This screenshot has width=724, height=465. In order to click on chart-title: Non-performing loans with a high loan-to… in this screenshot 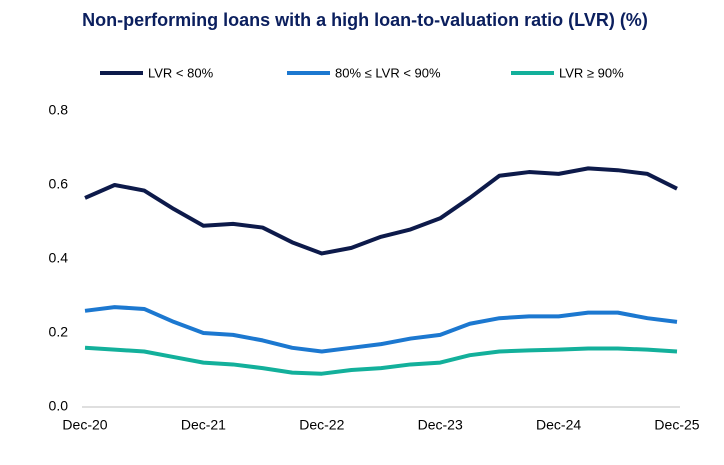, I will do `click(365, 20)`.